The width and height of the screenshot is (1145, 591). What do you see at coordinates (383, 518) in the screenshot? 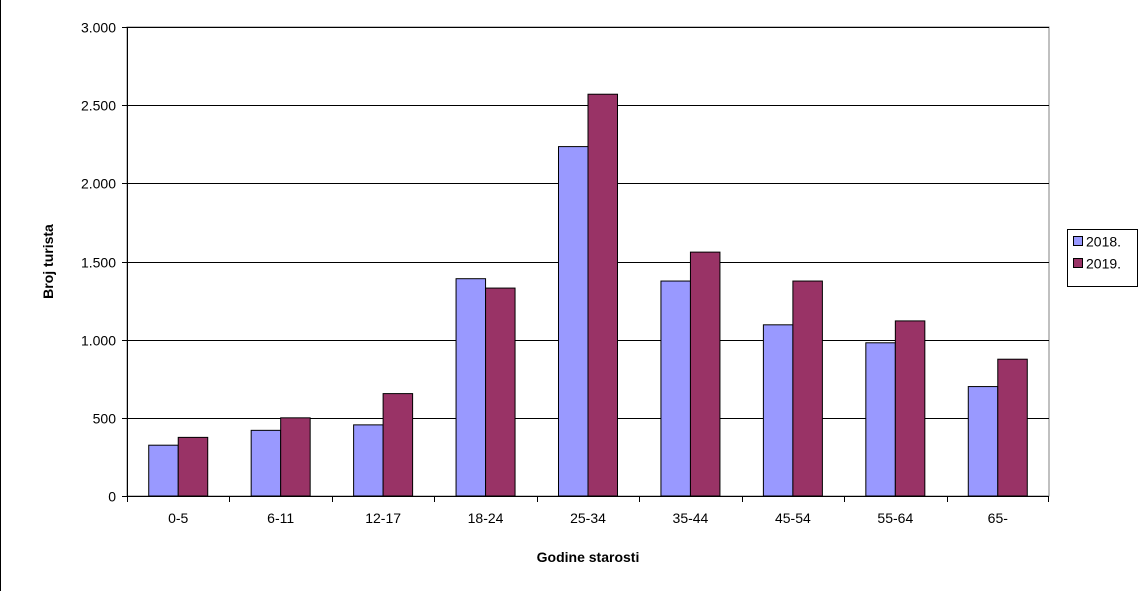
I see `x-tick-label: 12-17` at bounding box center [383, 518].